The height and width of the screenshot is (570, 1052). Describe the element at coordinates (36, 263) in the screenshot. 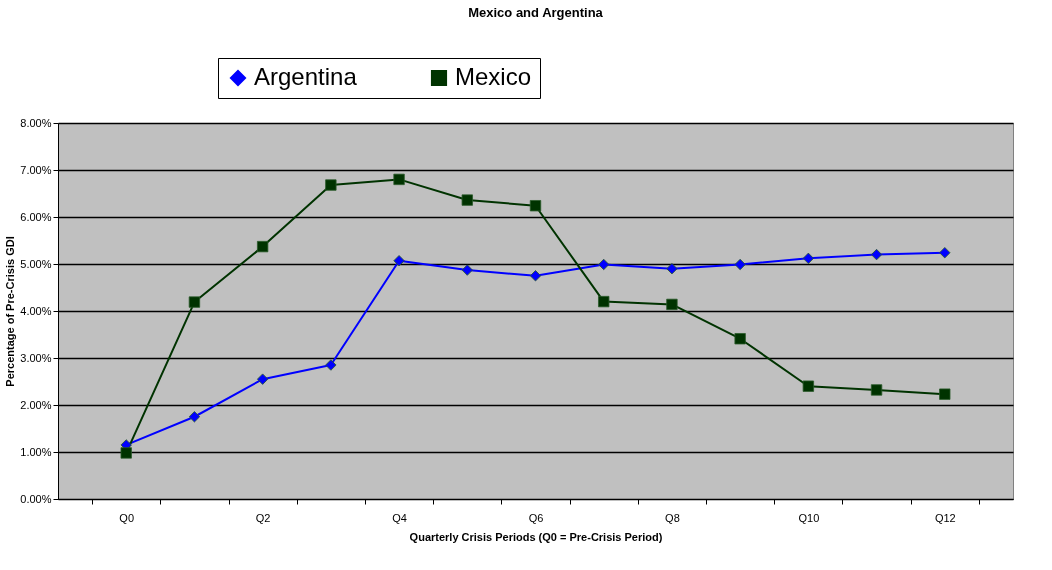

I see `y-tick-label: 5.00%` at that location.